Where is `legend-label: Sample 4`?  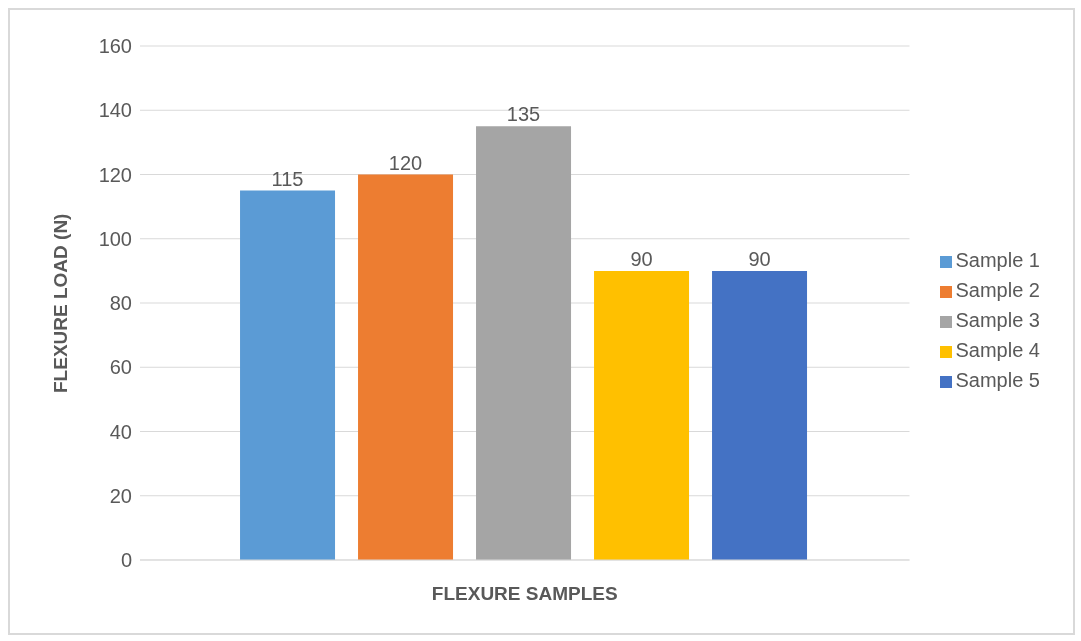
legend-label: Sample 4 is located at coordinates (997, 350).